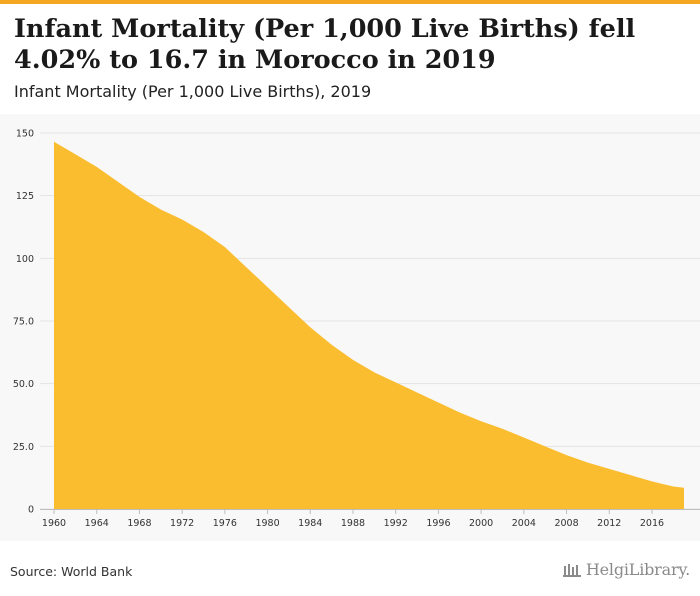 The width and height of the screenshot is (700, 596). I want to click on top-accent-bar, so click(350, 2).